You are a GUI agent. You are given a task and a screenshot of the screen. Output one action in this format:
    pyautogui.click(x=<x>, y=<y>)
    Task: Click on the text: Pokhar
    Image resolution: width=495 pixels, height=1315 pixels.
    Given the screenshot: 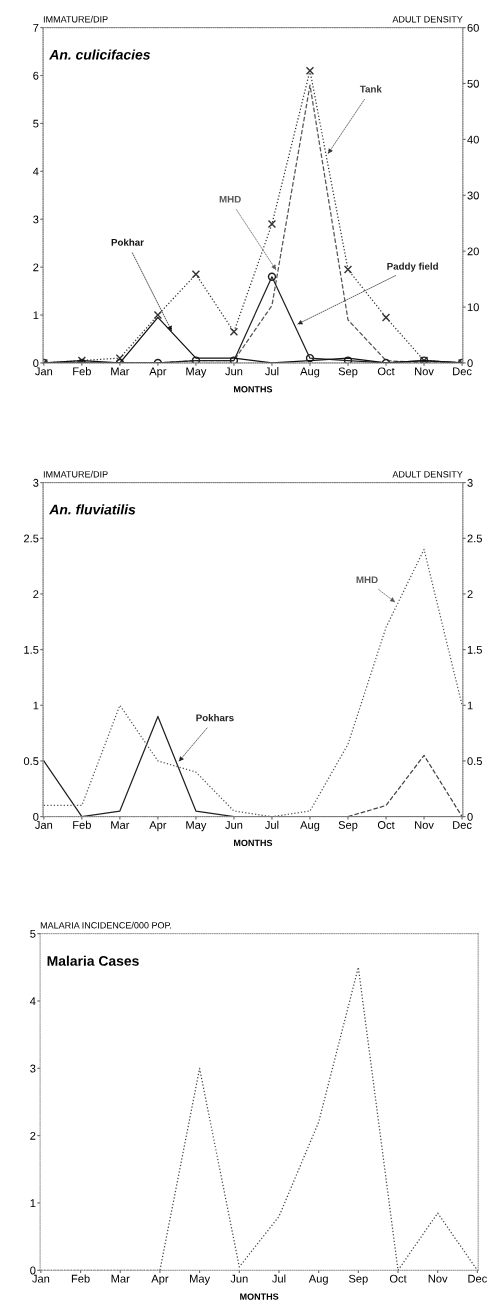 What is the action you would take?
    pyautogui.click(x=127, y=242)
    